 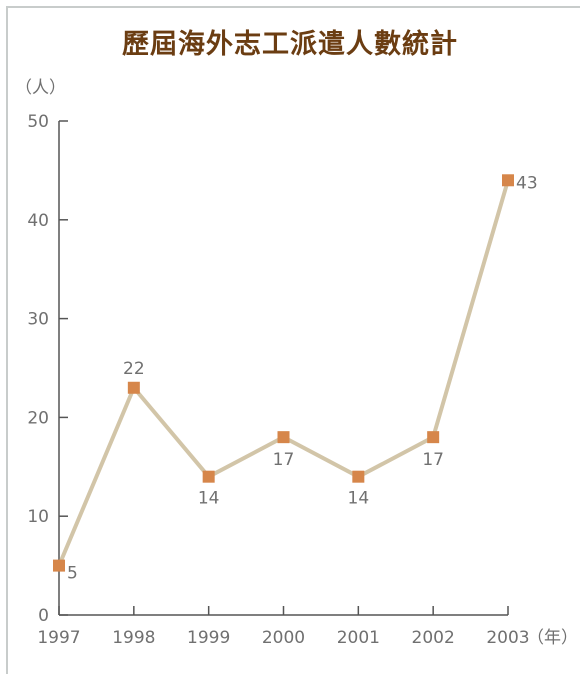 I want to click on x-tick-label: 2001, so click(x=358, y=638).